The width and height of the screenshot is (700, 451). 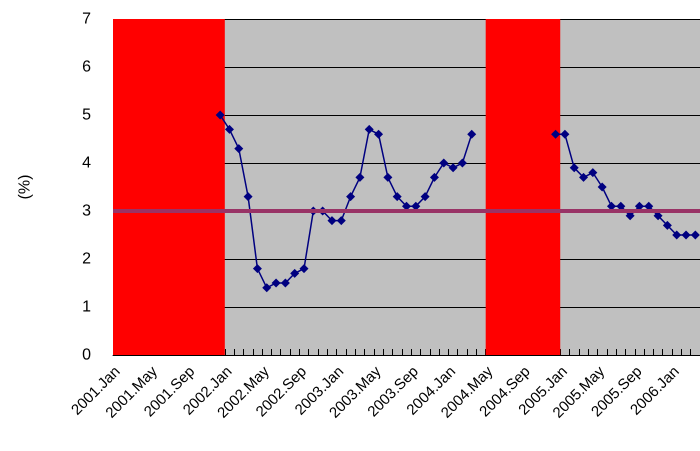 What do you see at coordinates (87, 211) in the screenshot?
I see `y-tick-label: 3` at bounding box center [87, 211].